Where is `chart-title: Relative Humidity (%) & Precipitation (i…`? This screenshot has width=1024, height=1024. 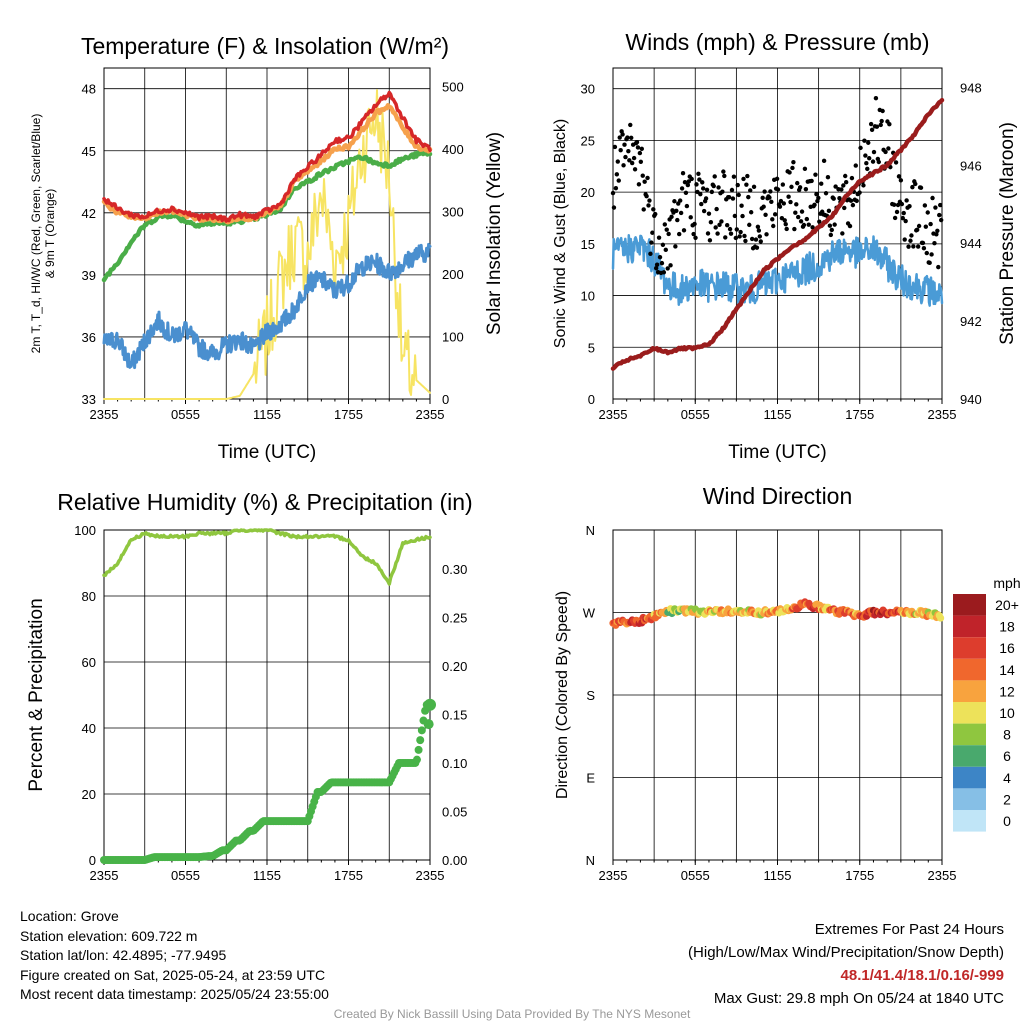
chart-title: Relative Humidity (%) & Precipitation (i… is located at coordinates (264, 502).